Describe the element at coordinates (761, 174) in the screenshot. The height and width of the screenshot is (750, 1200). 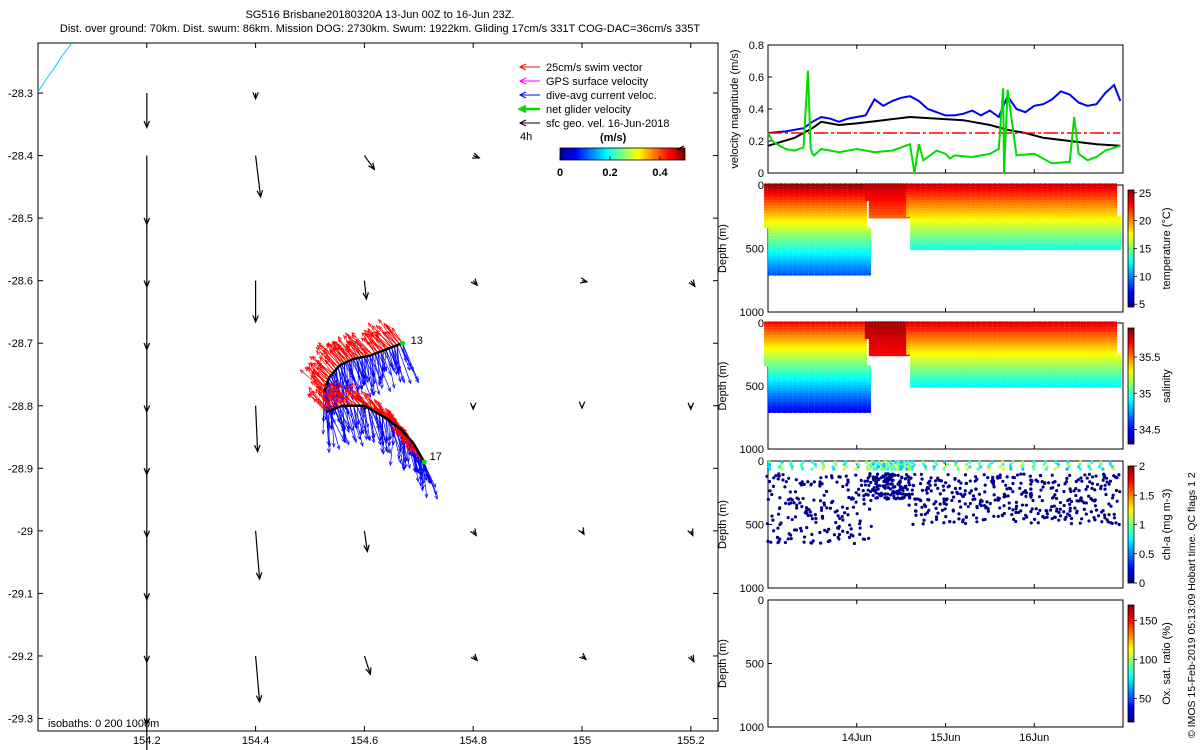
I see `y-tick-label: 0` at that location.